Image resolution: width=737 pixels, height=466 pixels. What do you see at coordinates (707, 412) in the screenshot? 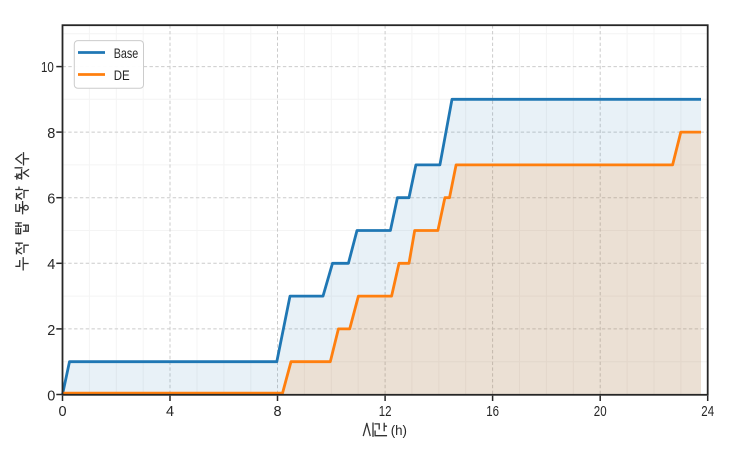
I see `svg-text: 24` at bounding box center [707, 412].